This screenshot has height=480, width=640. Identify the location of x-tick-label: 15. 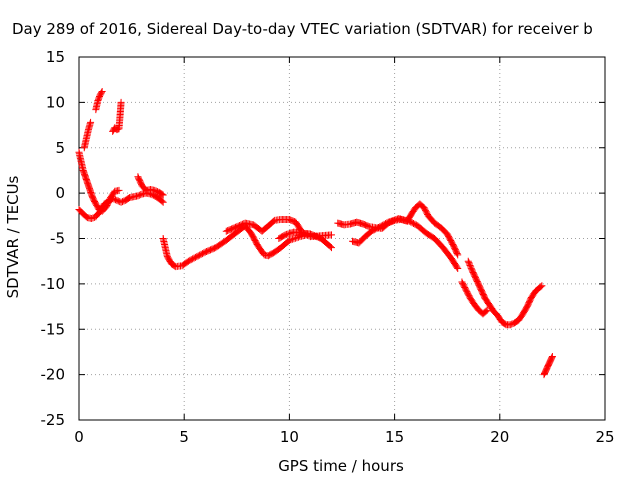
(394, 437).